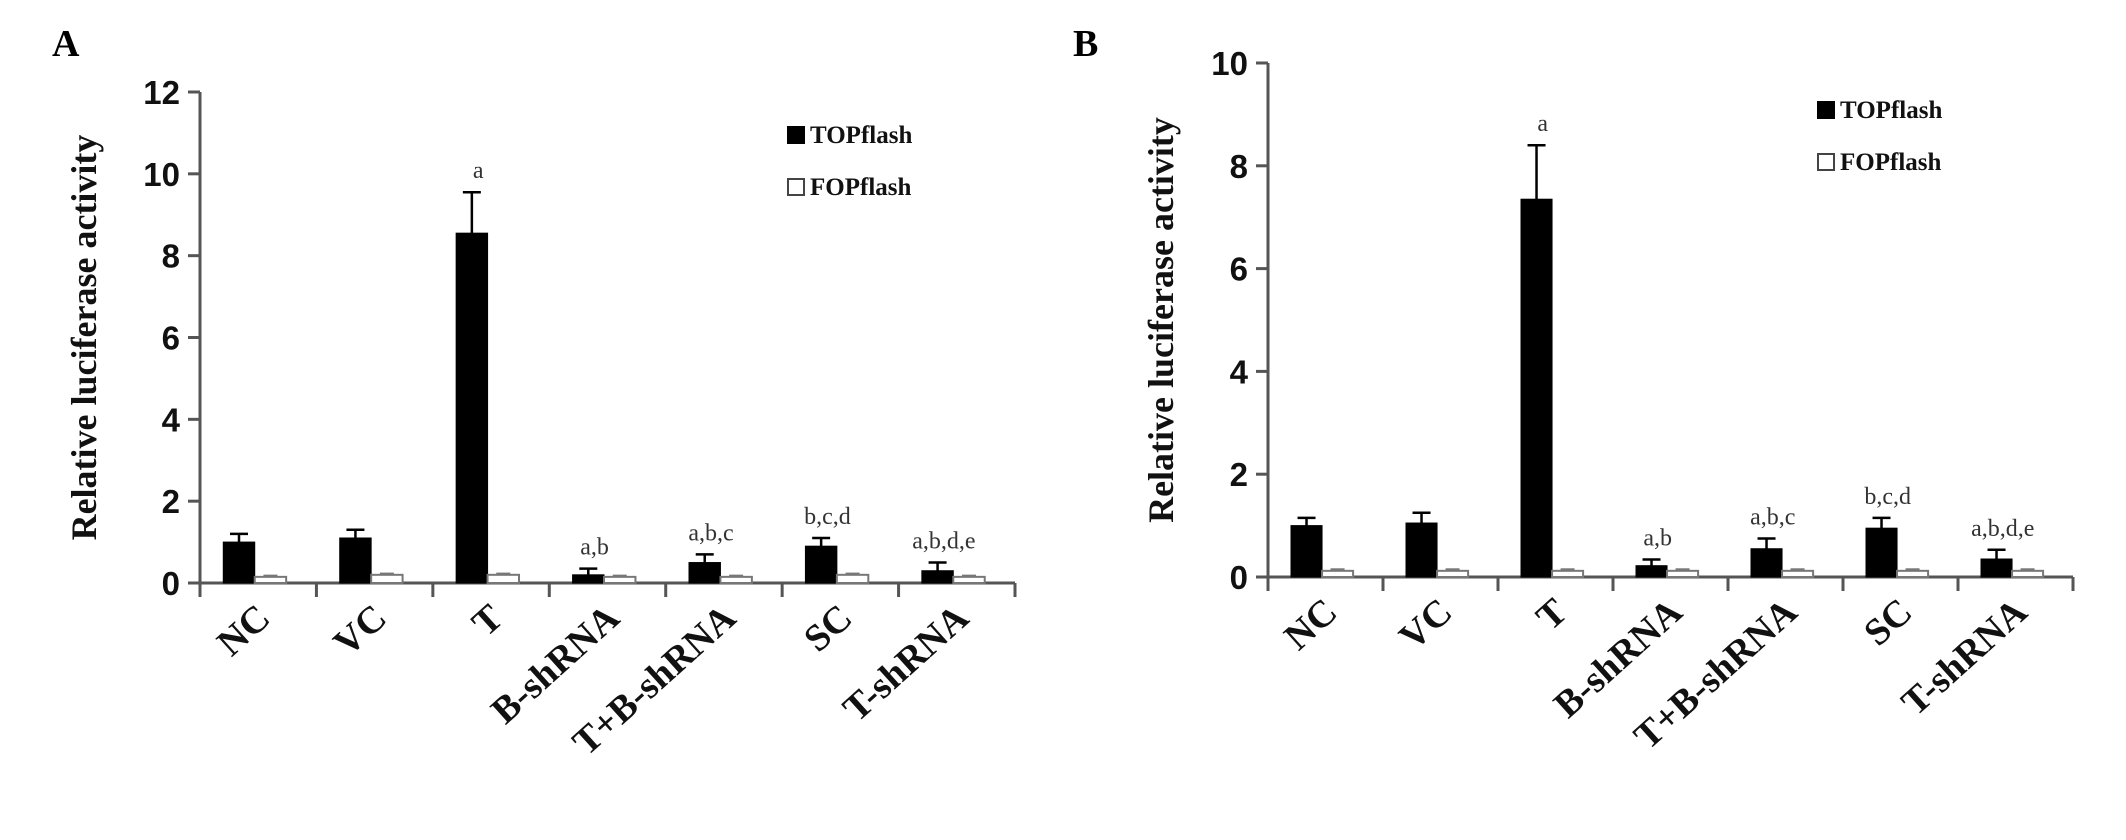 The height and width of the screenshot is (840, 2126). Describe the element at coordinates (360, 630) in the screenshot. I see `x-tick-label-a-1: VC` at that location.